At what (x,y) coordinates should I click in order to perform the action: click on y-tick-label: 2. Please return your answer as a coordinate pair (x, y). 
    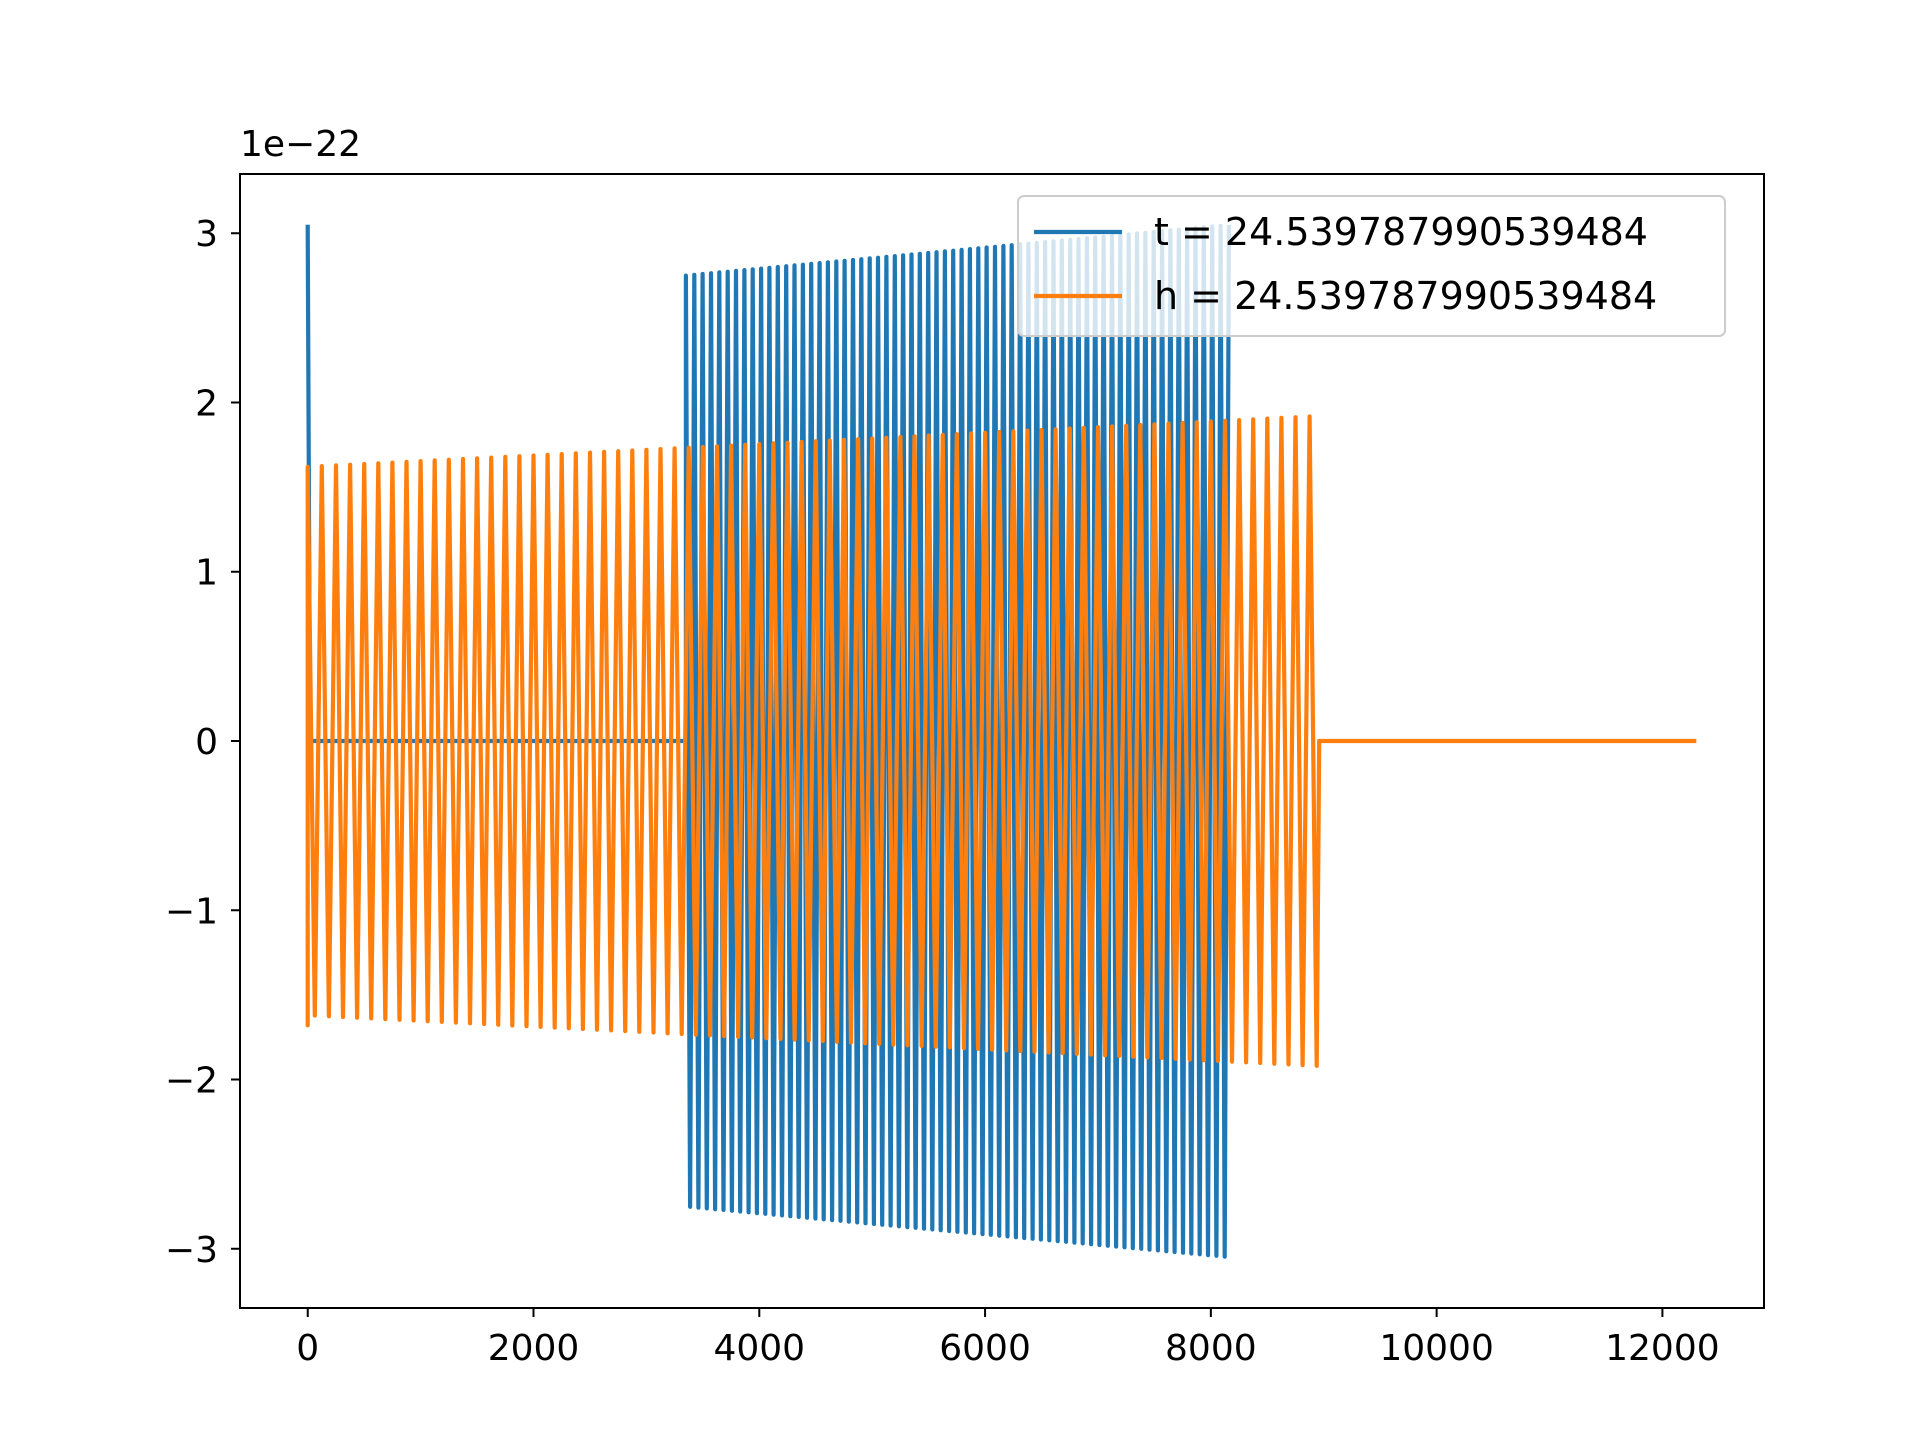
    Looking at the image, I should click on (206, 403).